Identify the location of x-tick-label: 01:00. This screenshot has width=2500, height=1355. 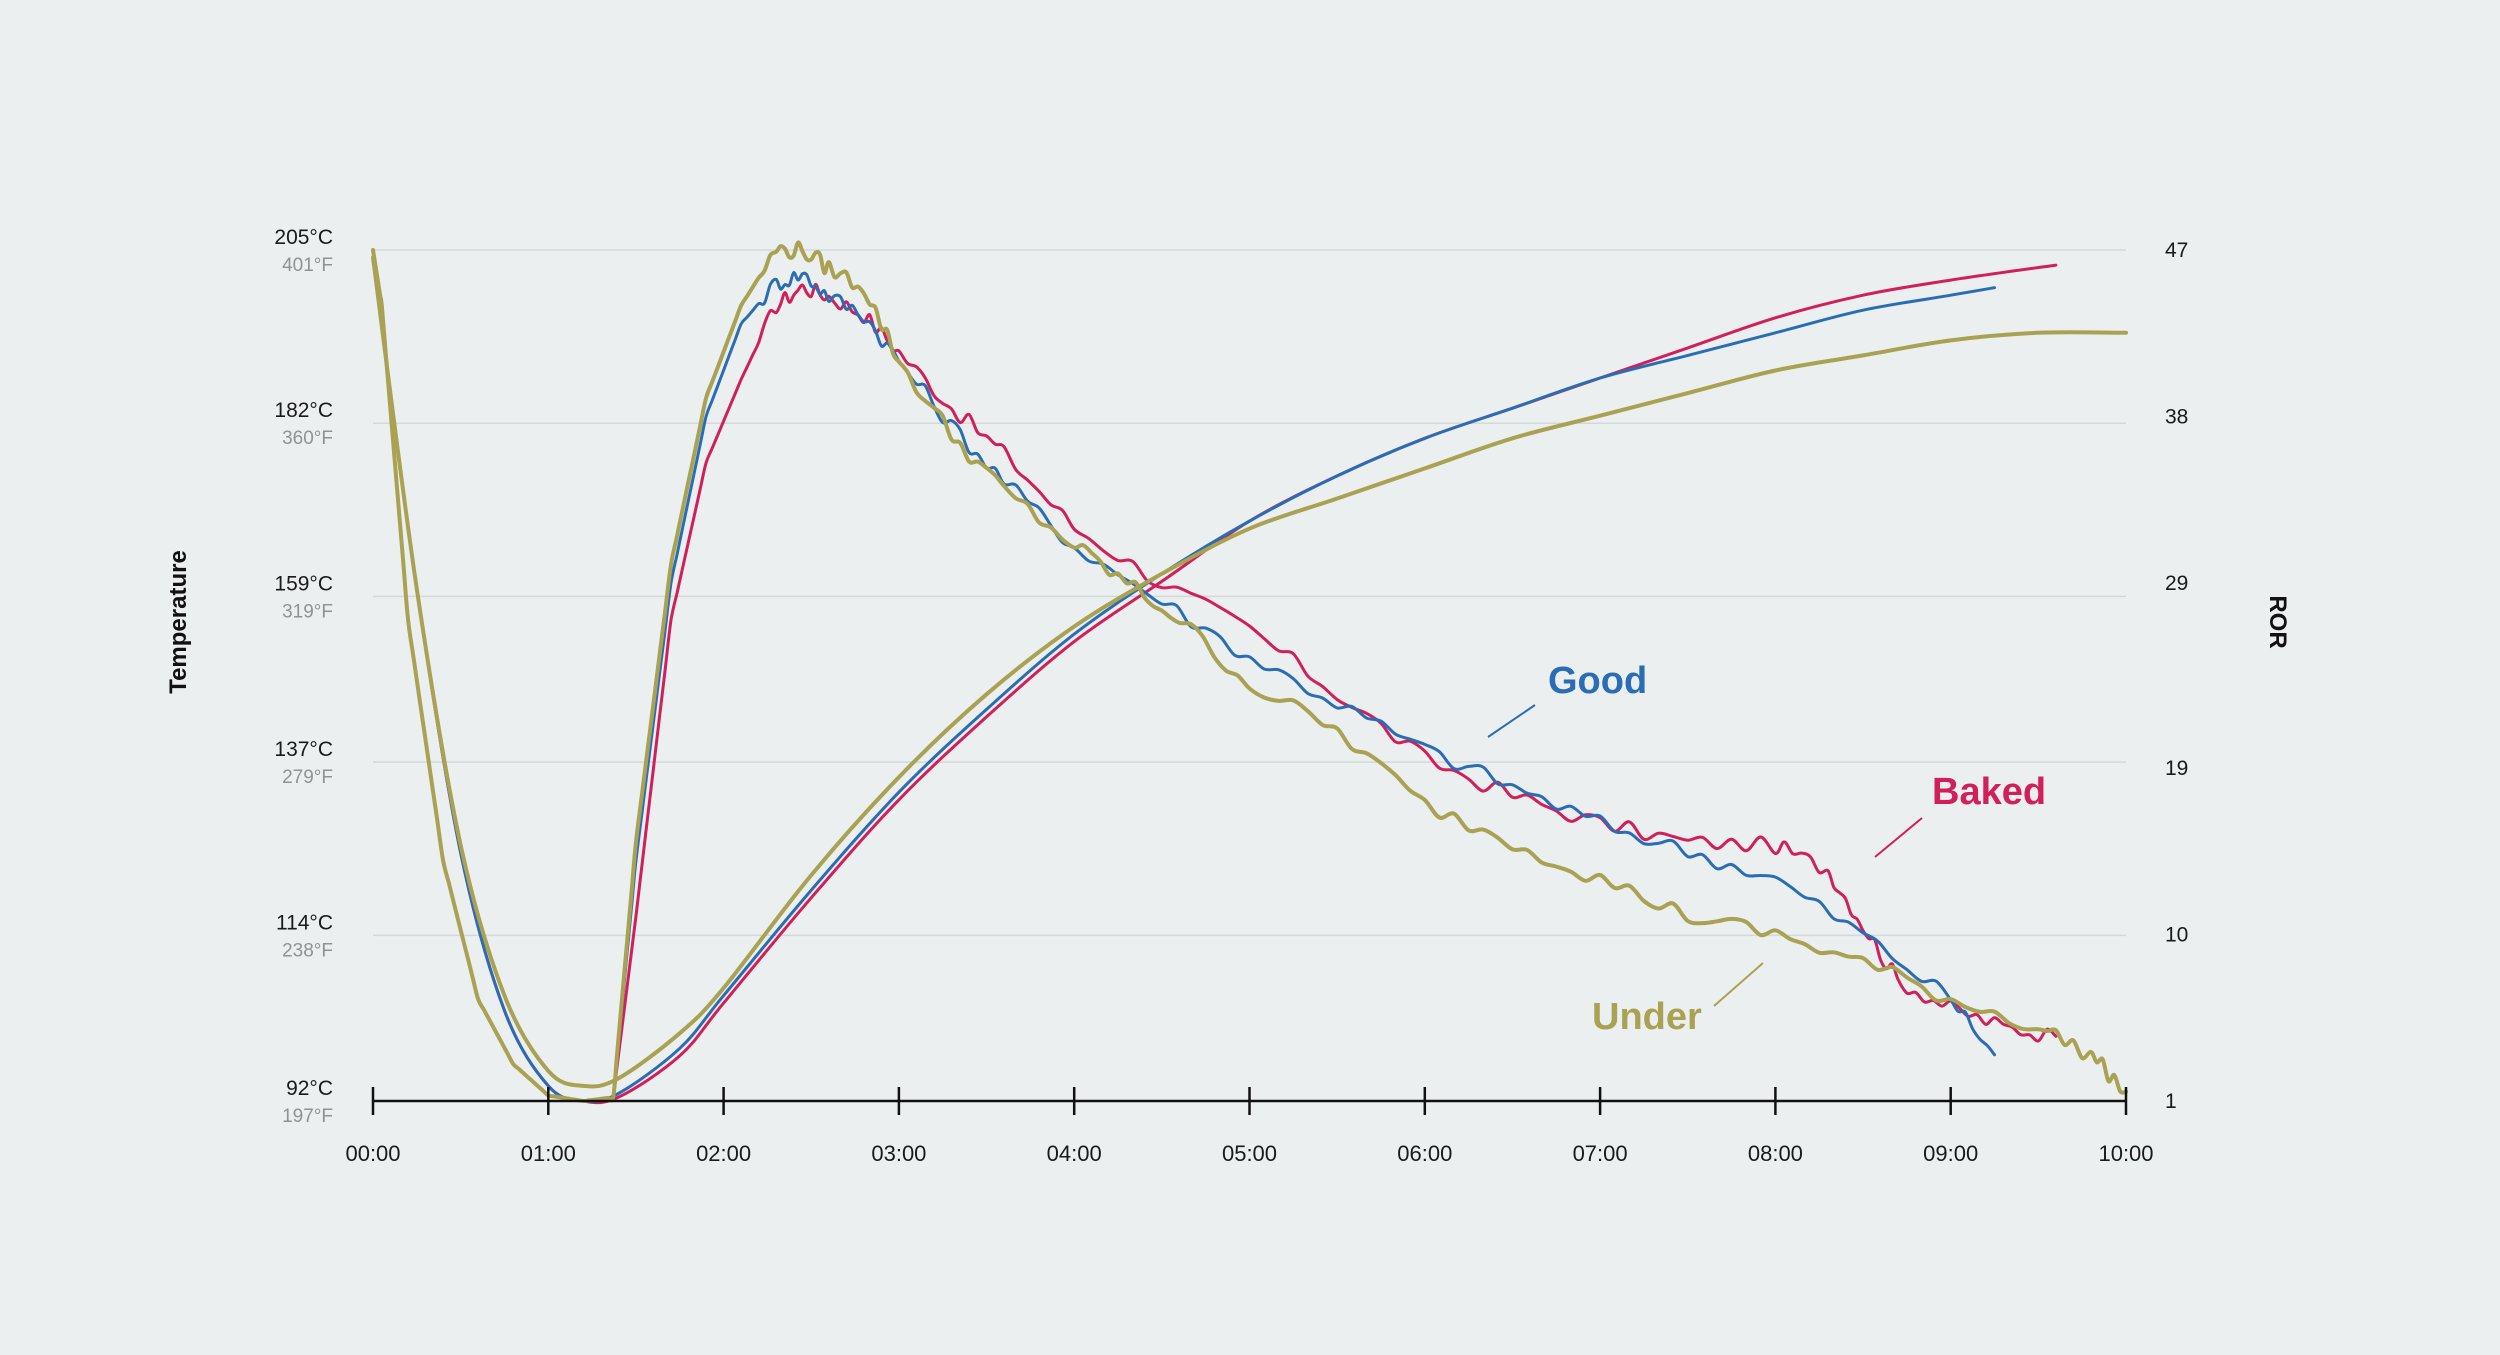
(548, 1153).